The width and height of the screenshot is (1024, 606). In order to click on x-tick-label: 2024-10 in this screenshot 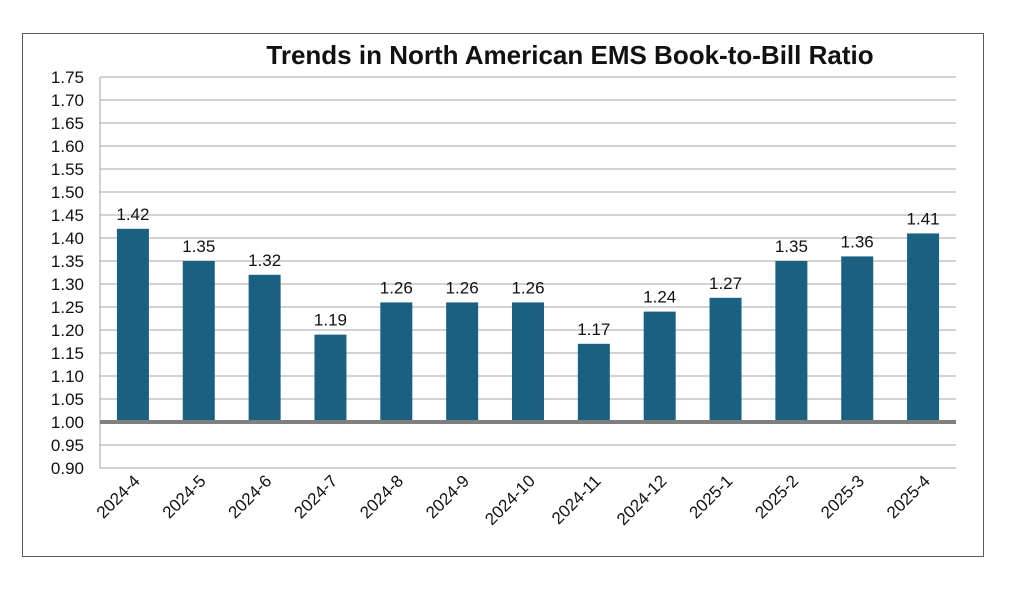, I will do `click(510, 500)`.